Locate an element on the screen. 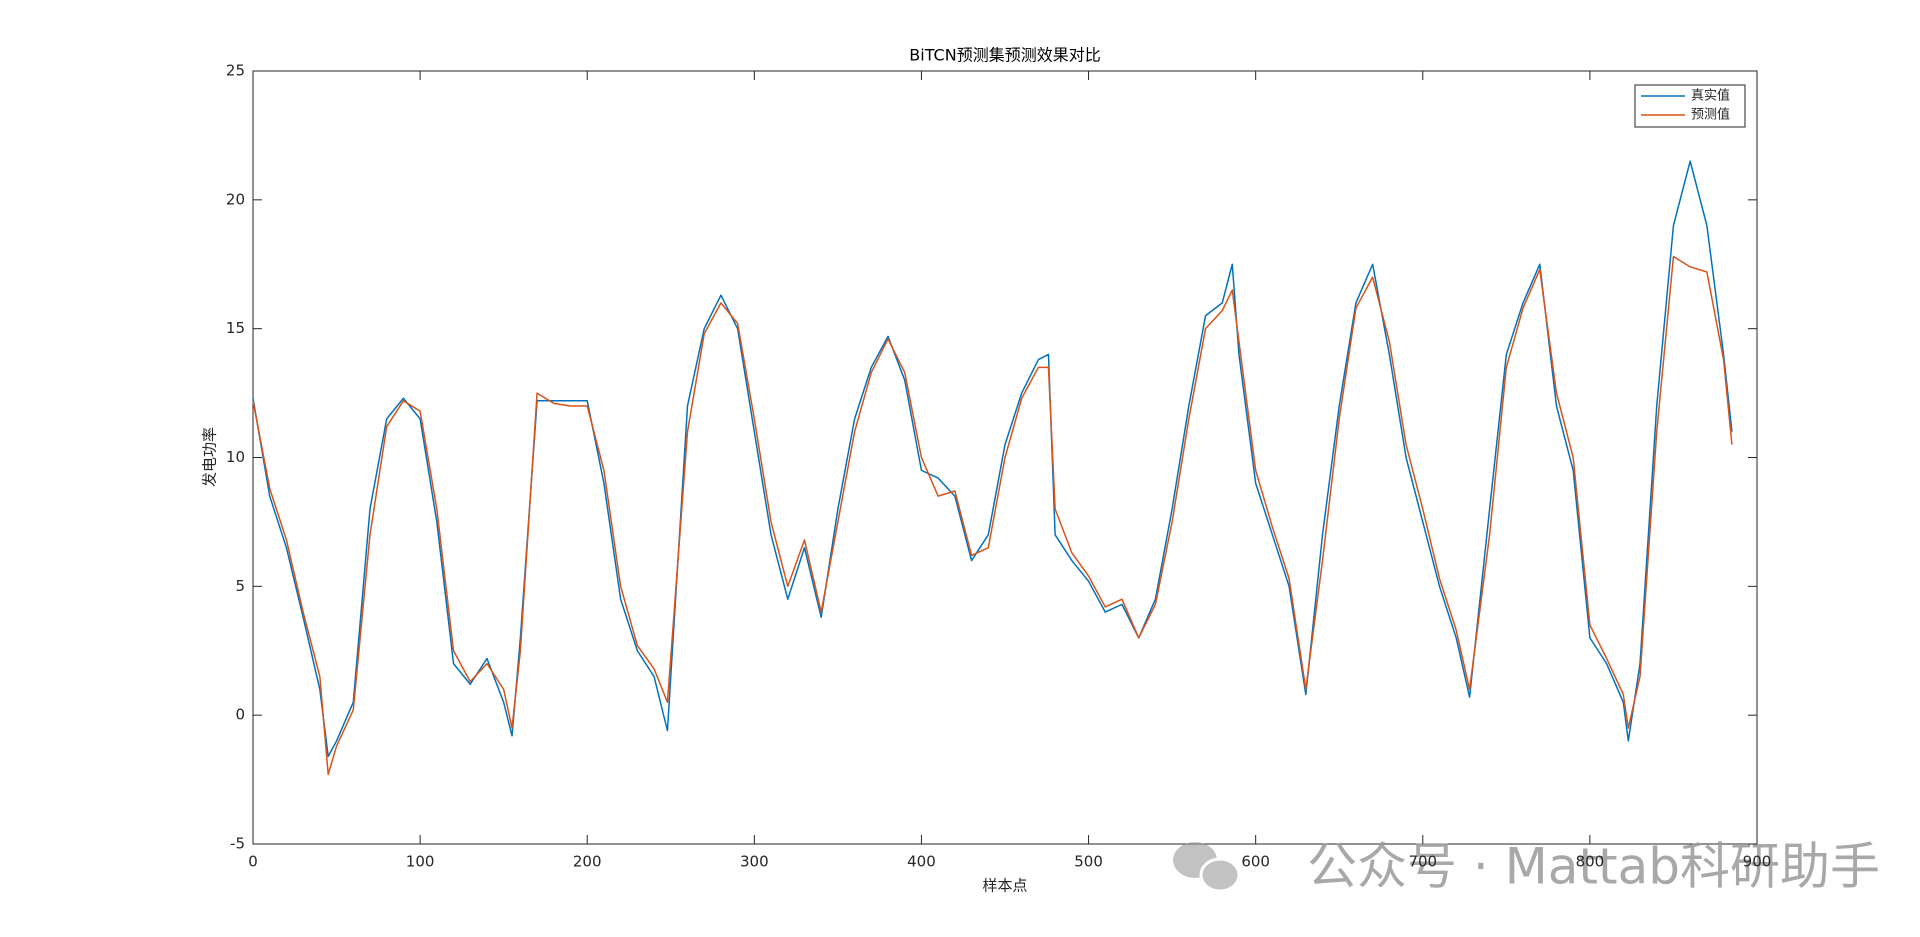 The height and width of the screenshot is (937, 1920). x-tick-label: 700 is located at coordinates (1422, 862).